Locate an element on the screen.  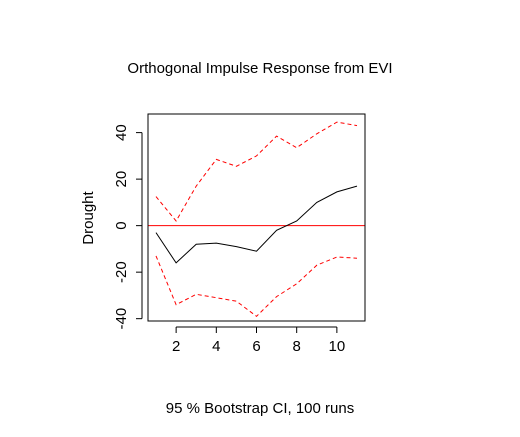
y-tick-label: 0 is located at coordinates (121, 225).